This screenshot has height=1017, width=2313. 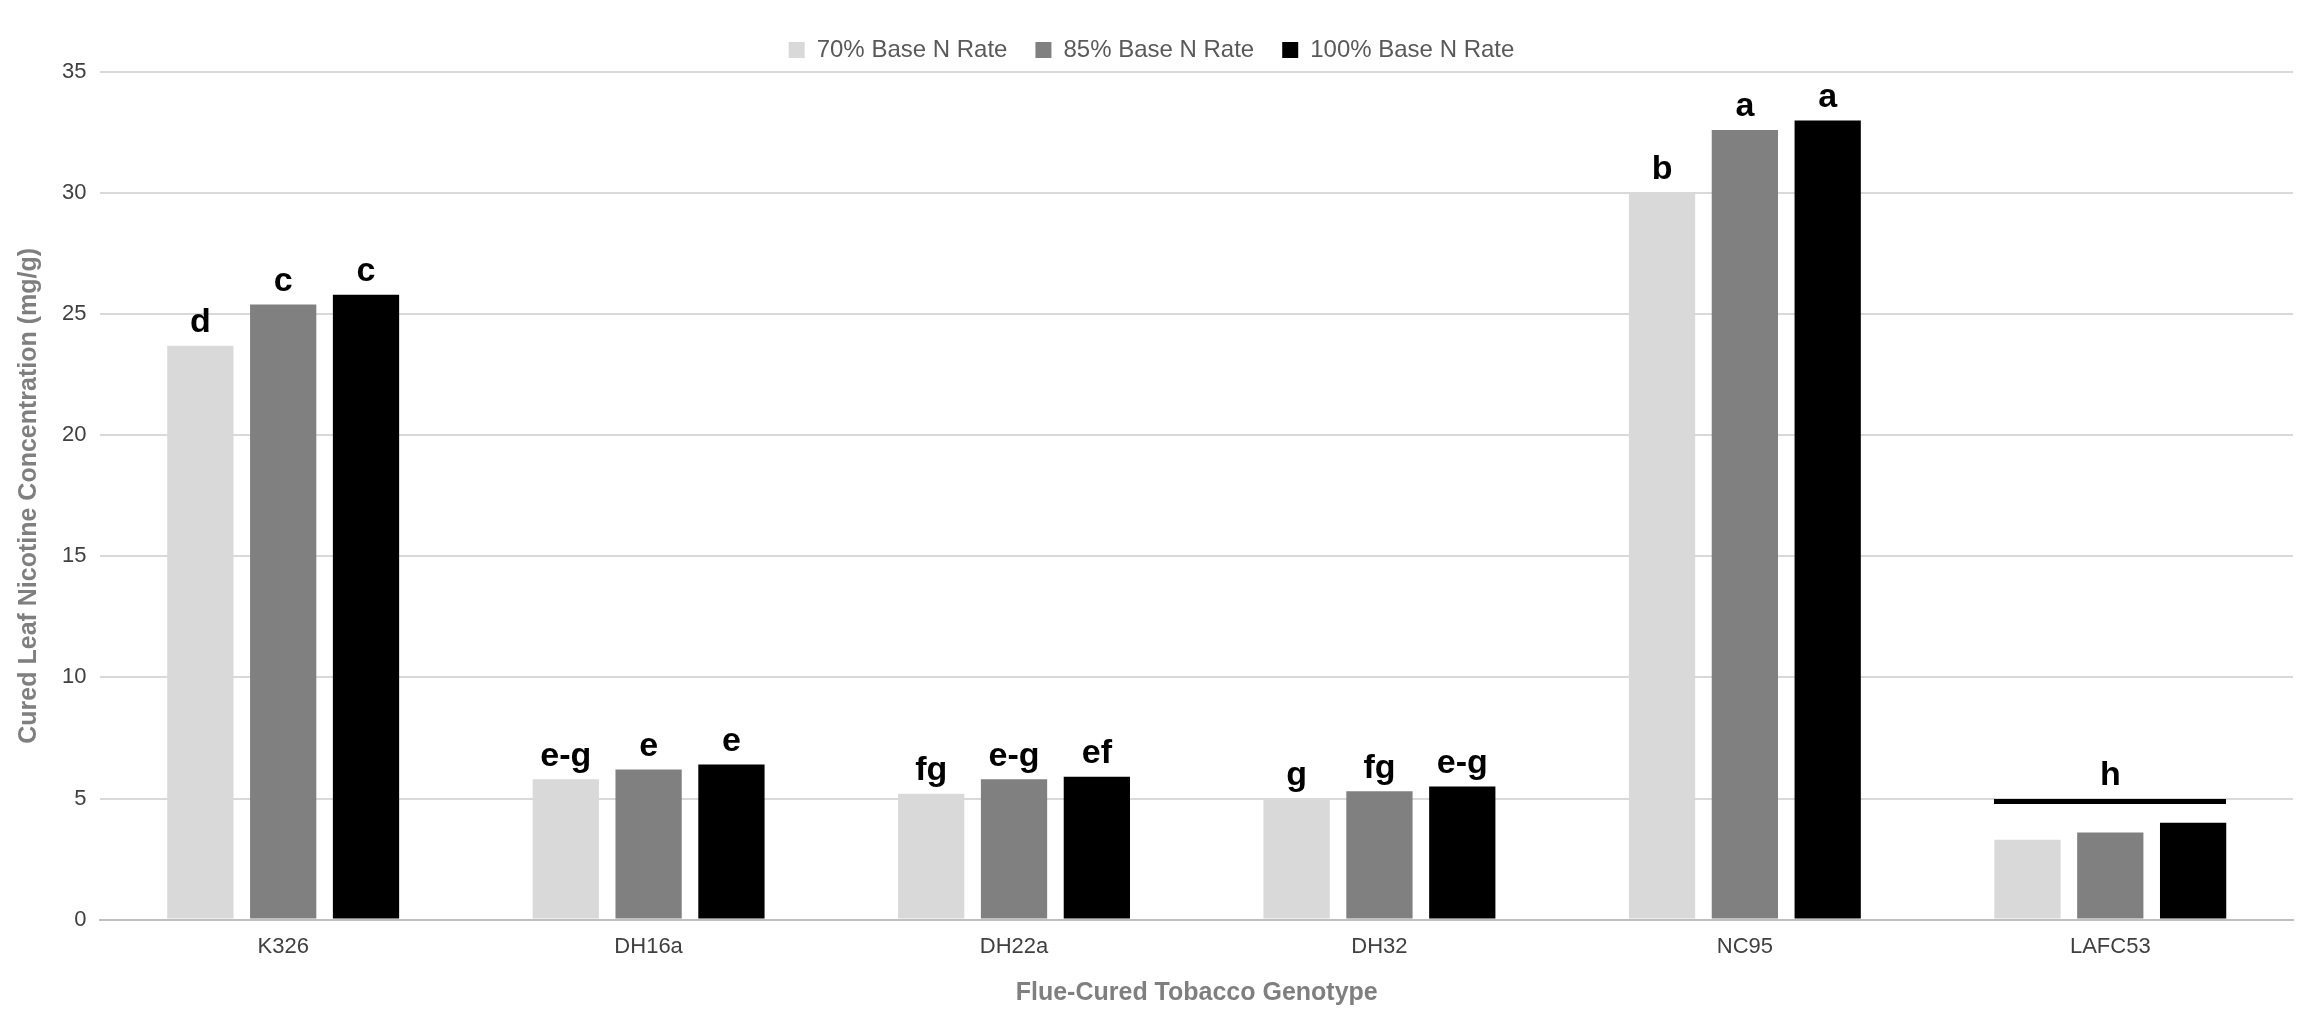 I want to click on x-tick-label: DH22a, so click(x=1014, y=945).